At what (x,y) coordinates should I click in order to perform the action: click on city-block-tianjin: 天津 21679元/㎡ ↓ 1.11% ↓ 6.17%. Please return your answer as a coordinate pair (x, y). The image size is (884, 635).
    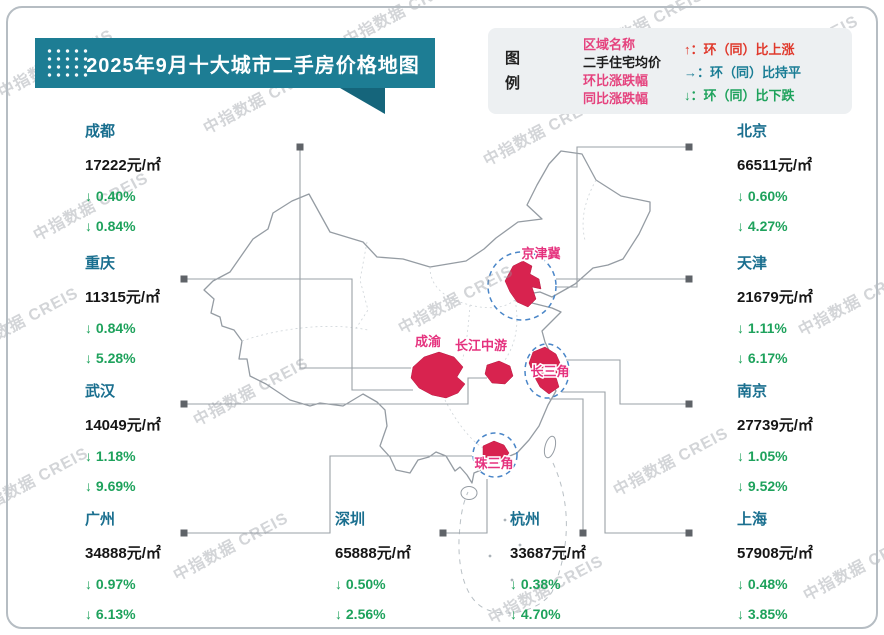
    Looking at the image, I should click on (809, 316).